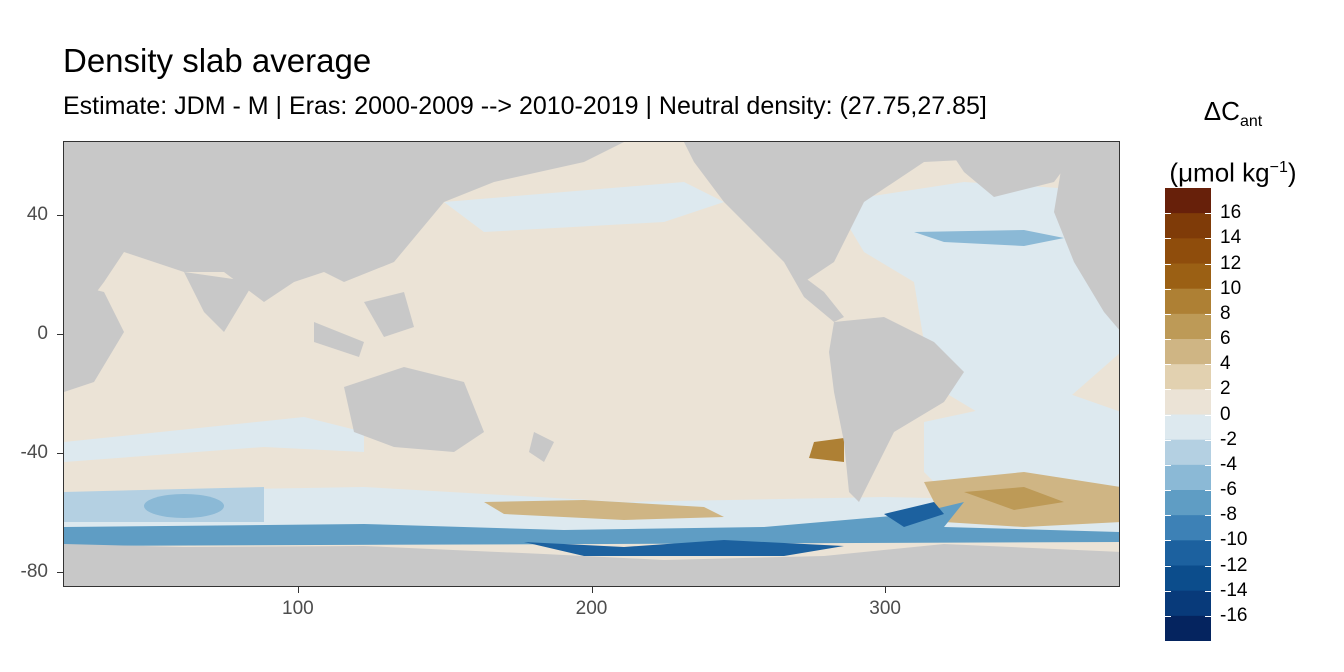  I want to click on legend-break-label: -12, so click(1234, 565).